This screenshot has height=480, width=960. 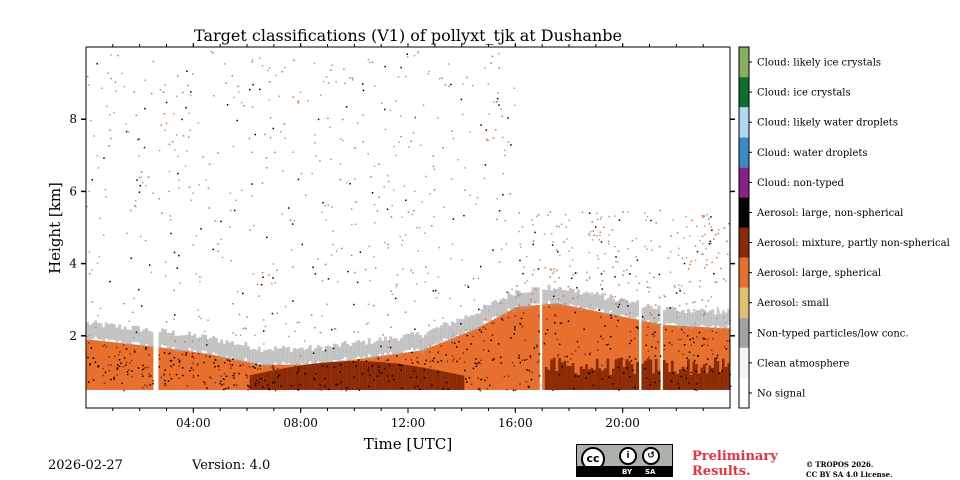 What do you see at coordinates (624, 460) in the screenshot?
I see `cc-license-badge: cc i ↺ BY SA` at bounding box center [624, 460].